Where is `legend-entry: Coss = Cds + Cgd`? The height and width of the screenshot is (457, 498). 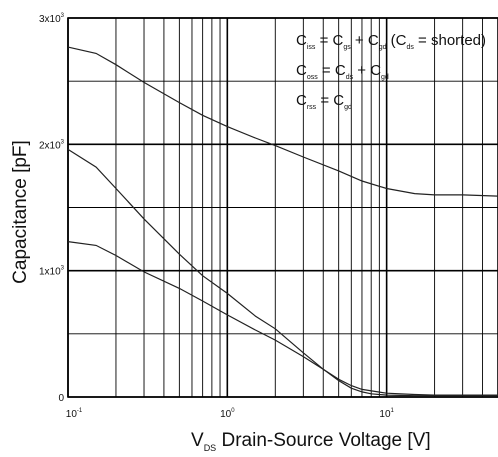 legend-entry: Coss = Cds + Cgd is located at coordinates (342, 71).